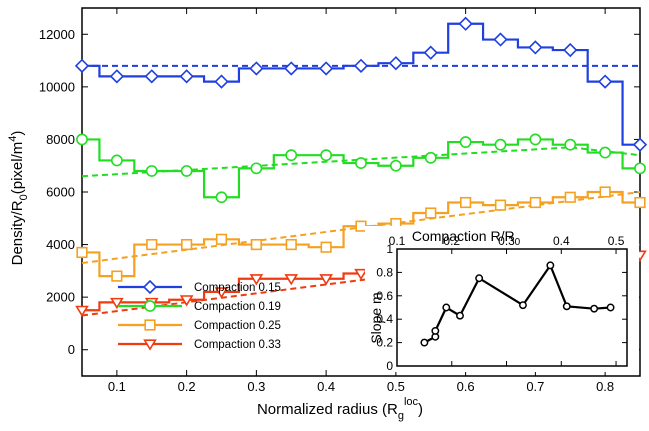  What do you see at coordinates (389, 366) in the screenshot?
I see `inset-y-tick-label: 0` at bounding box center [389, 366].